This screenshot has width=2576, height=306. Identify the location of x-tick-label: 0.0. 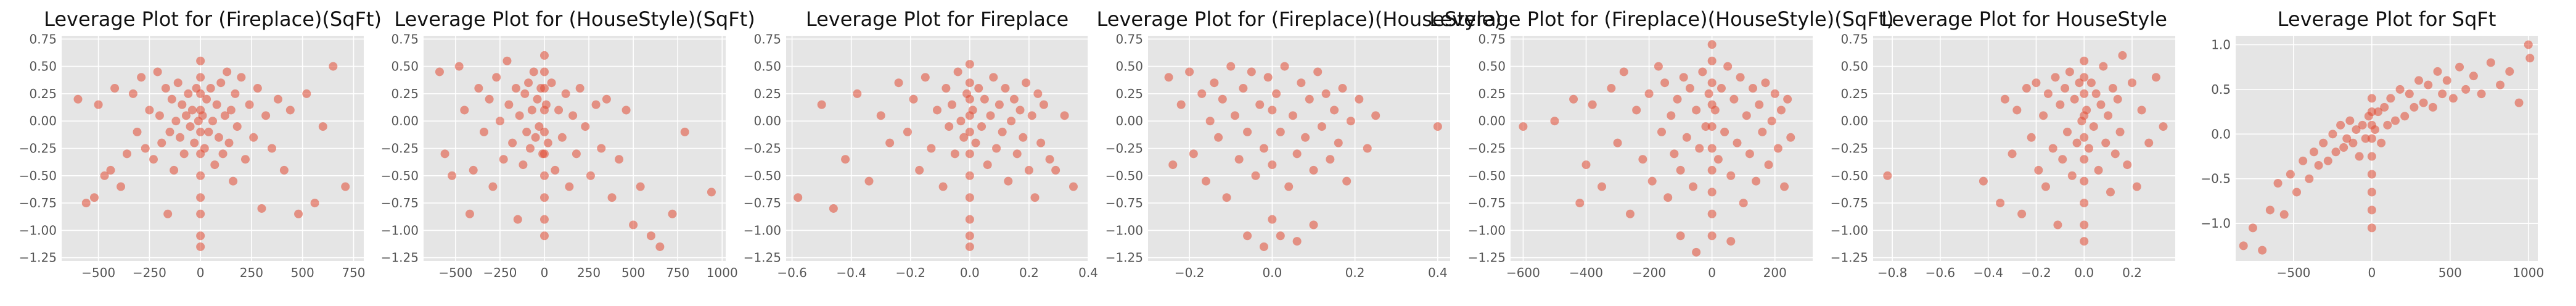
(970, 272).